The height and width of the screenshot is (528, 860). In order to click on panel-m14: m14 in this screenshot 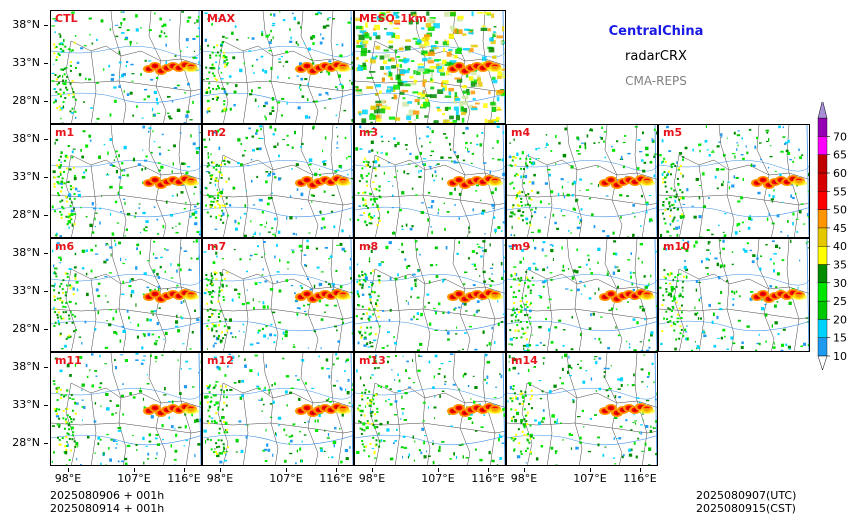, I will do `click(582, 409)`.